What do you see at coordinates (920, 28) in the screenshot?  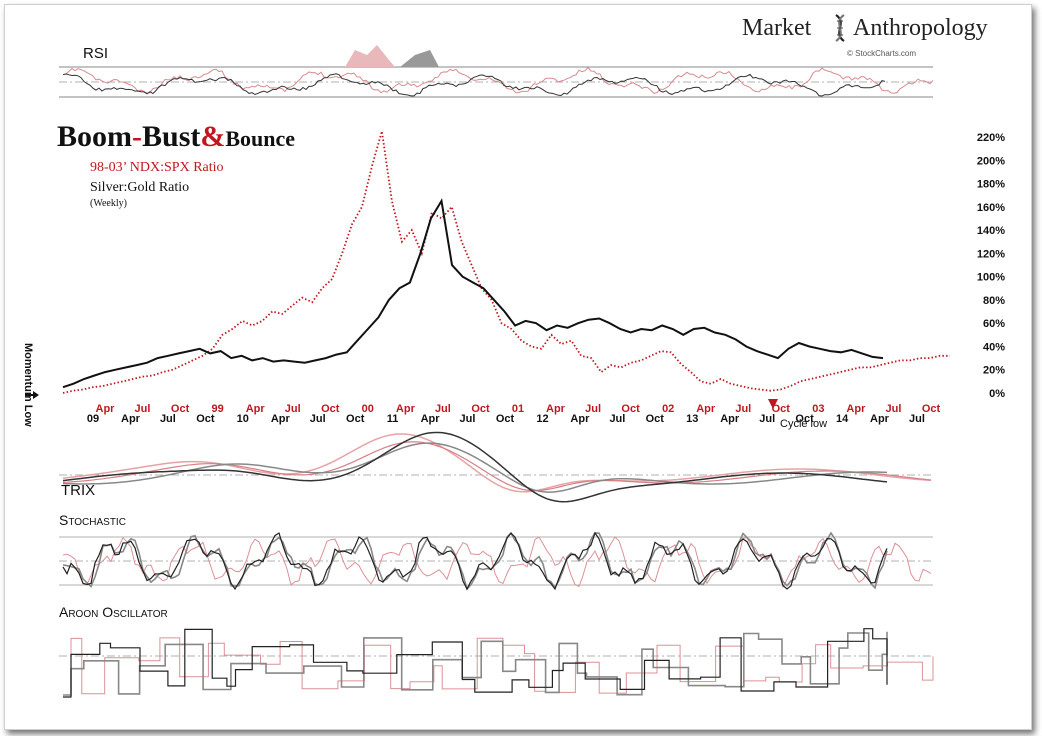 I see `brand-right: Anthropology` at bounding box center [920, 28].